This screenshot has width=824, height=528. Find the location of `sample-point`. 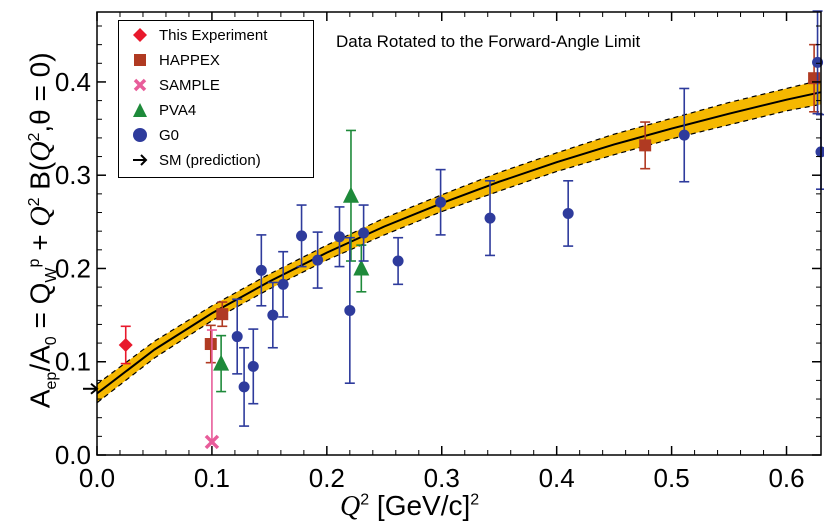

sample-point is located at coordinates (212, 442).